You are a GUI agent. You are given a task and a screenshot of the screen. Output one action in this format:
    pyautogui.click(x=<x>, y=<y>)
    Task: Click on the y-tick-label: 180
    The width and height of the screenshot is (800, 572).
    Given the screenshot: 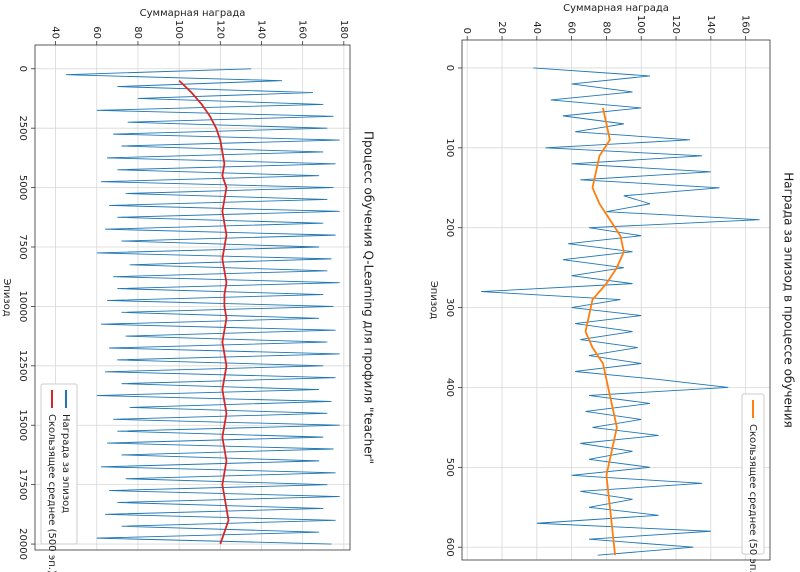 What is the action you would take?
    pyautogui.click(x=343, y=29)
    